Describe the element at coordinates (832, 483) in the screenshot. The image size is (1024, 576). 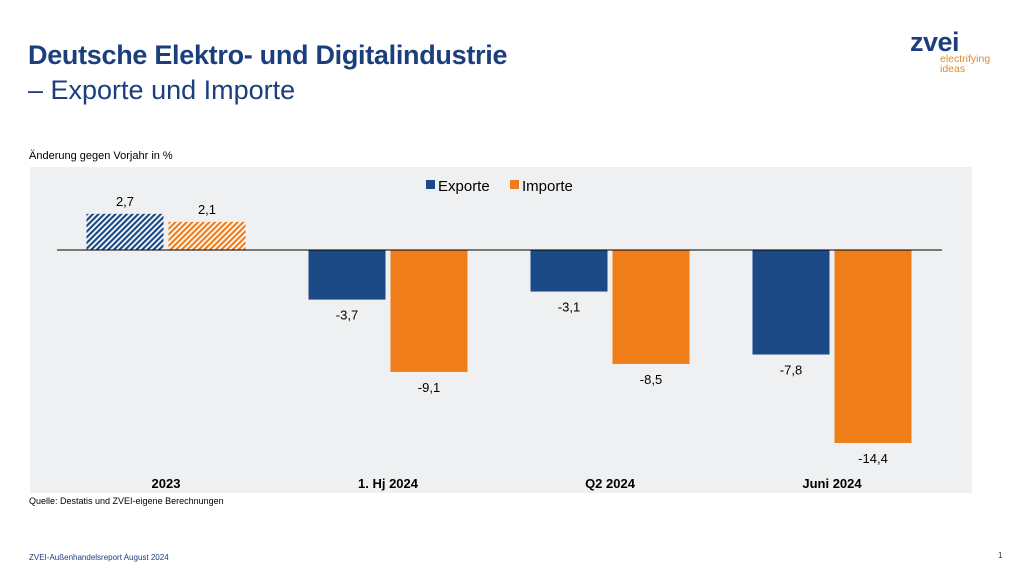
I see `category-label: Juni 2024` at that location.